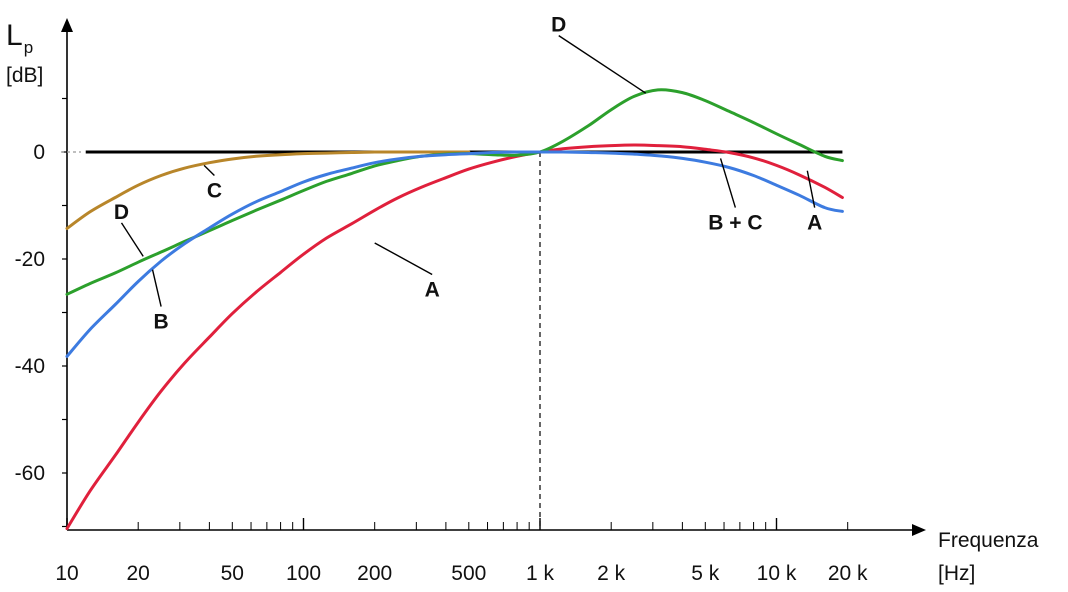 This screenshot has height=592, width=1068. What do you see at coordinates (67, 25) in the screenshot?
I see `y-axis-arrow` at bounding box center [67, 25].